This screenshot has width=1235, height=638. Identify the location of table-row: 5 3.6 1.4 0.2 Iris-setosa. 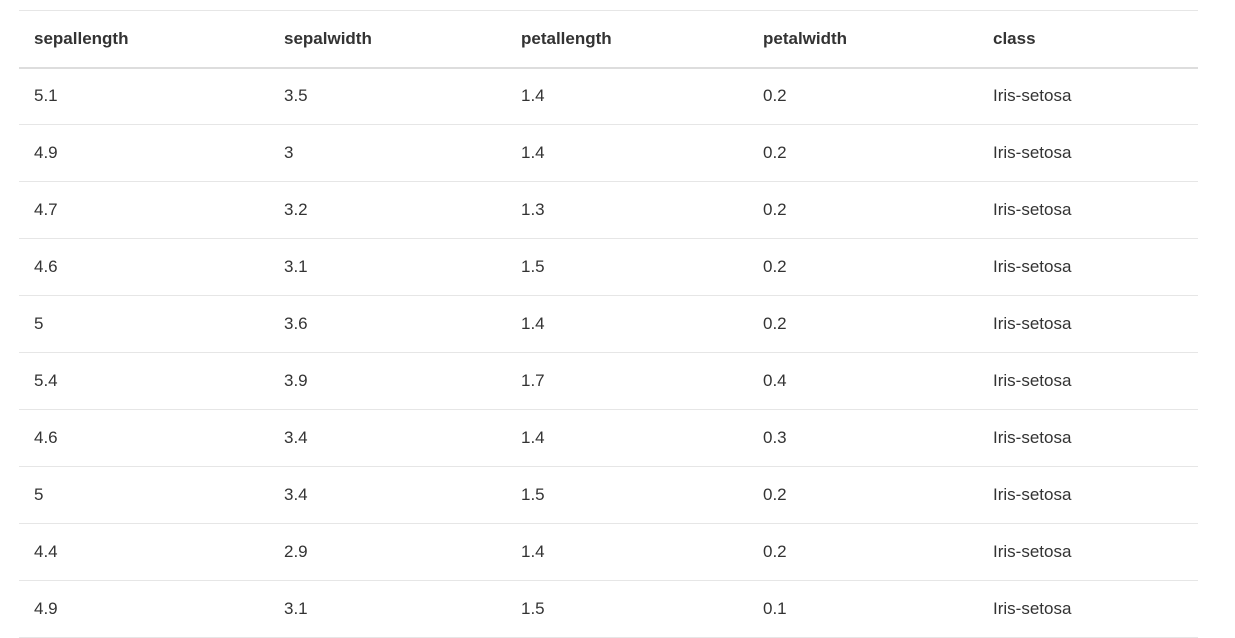
(608, 324).